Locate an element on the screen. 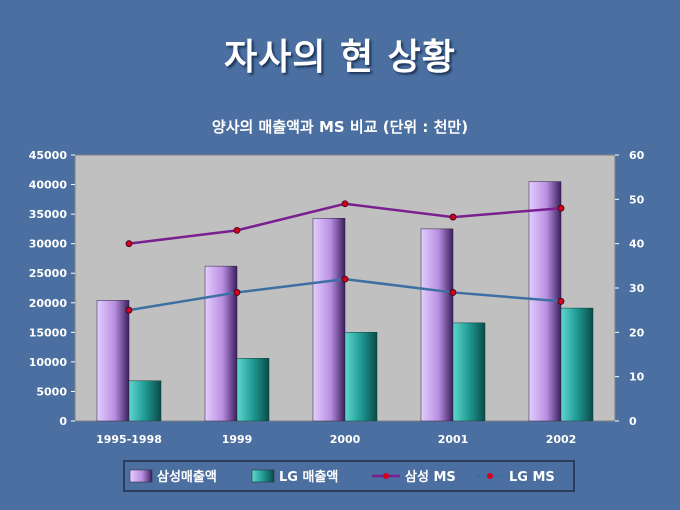 The height and width of the screenshot is (510, 680). y-left-tick-label: 45000 is located at coordinates (48, 155).